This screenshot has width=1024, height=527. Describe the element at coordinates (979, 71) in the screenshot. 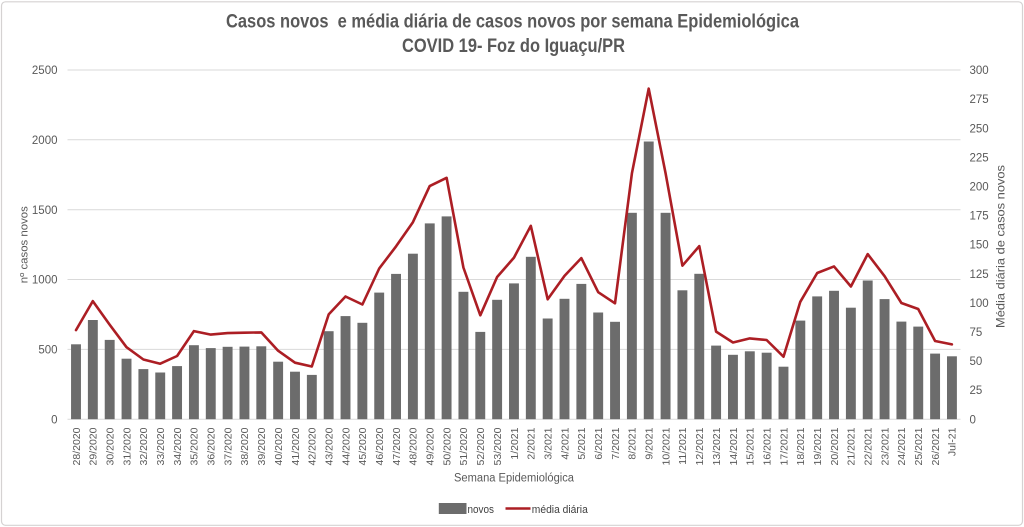

I see `svg-text: 300` at that location.